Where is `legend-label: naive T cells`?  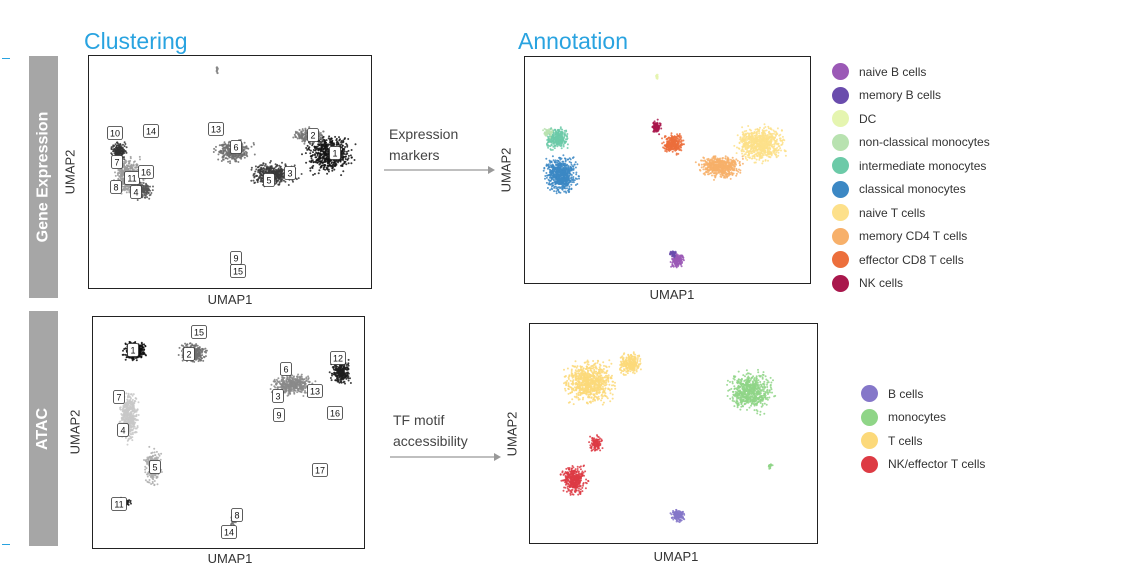 legend-label: naive T cells is located at coordinates (892, 212).